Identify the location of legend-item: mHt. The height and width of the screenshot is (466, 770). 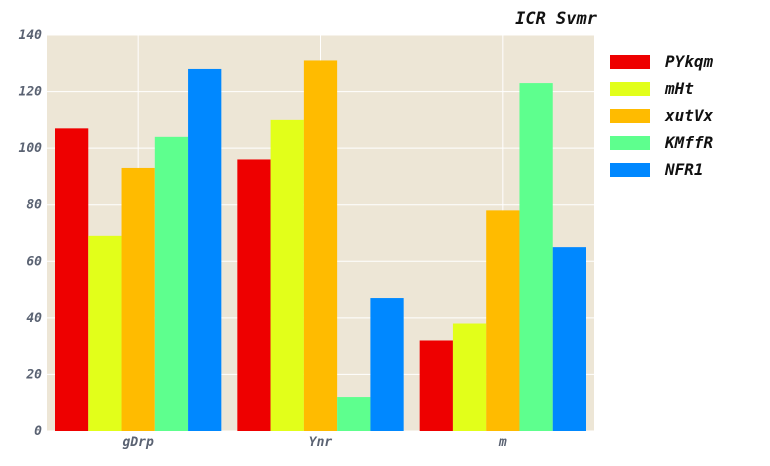
(661, 88).